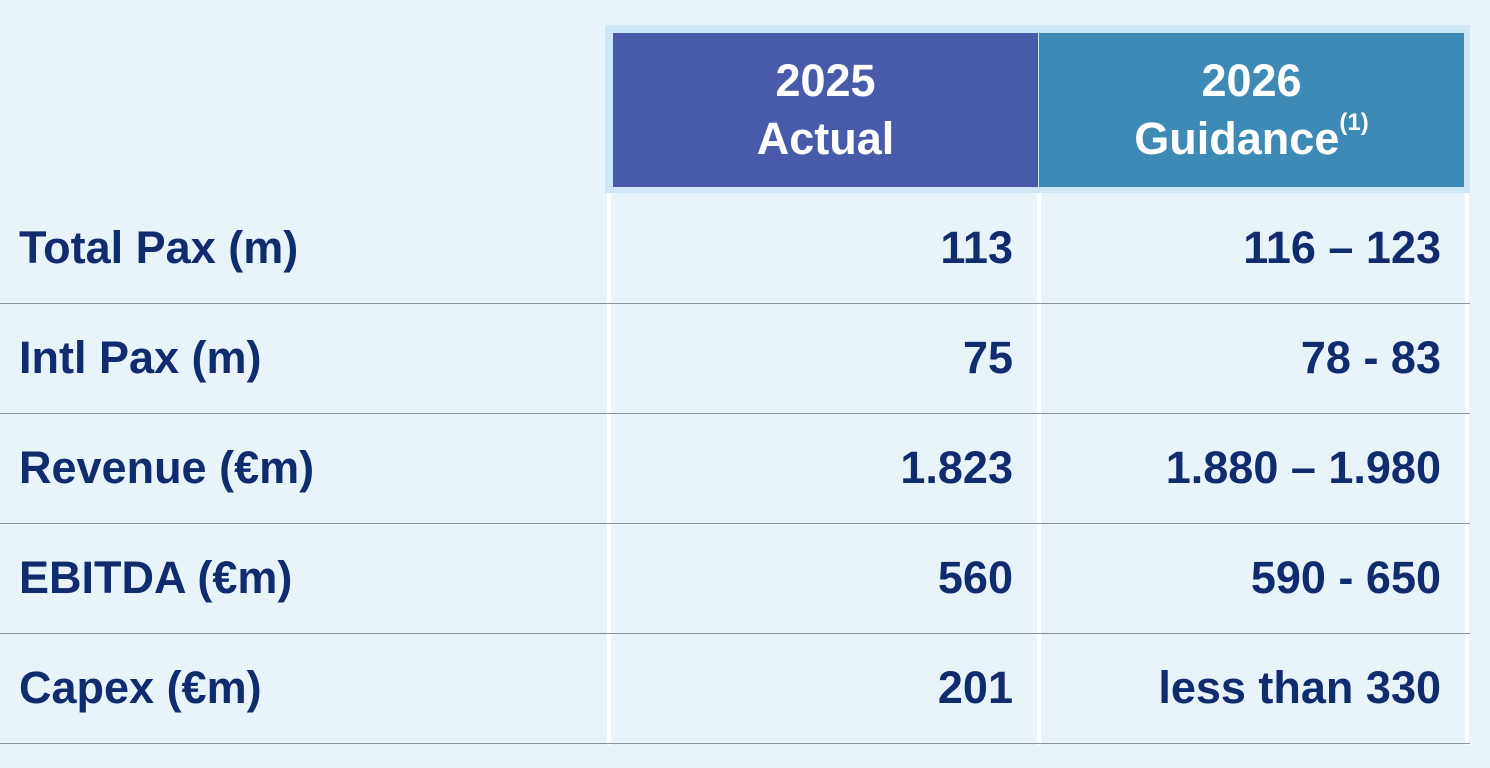 This screenshot has width=1490, height=768. Describe the element at coordinates (735, 688) in the screenshot. I see `table-row-capex: Capex (€m) 201 less than 330` at that location.